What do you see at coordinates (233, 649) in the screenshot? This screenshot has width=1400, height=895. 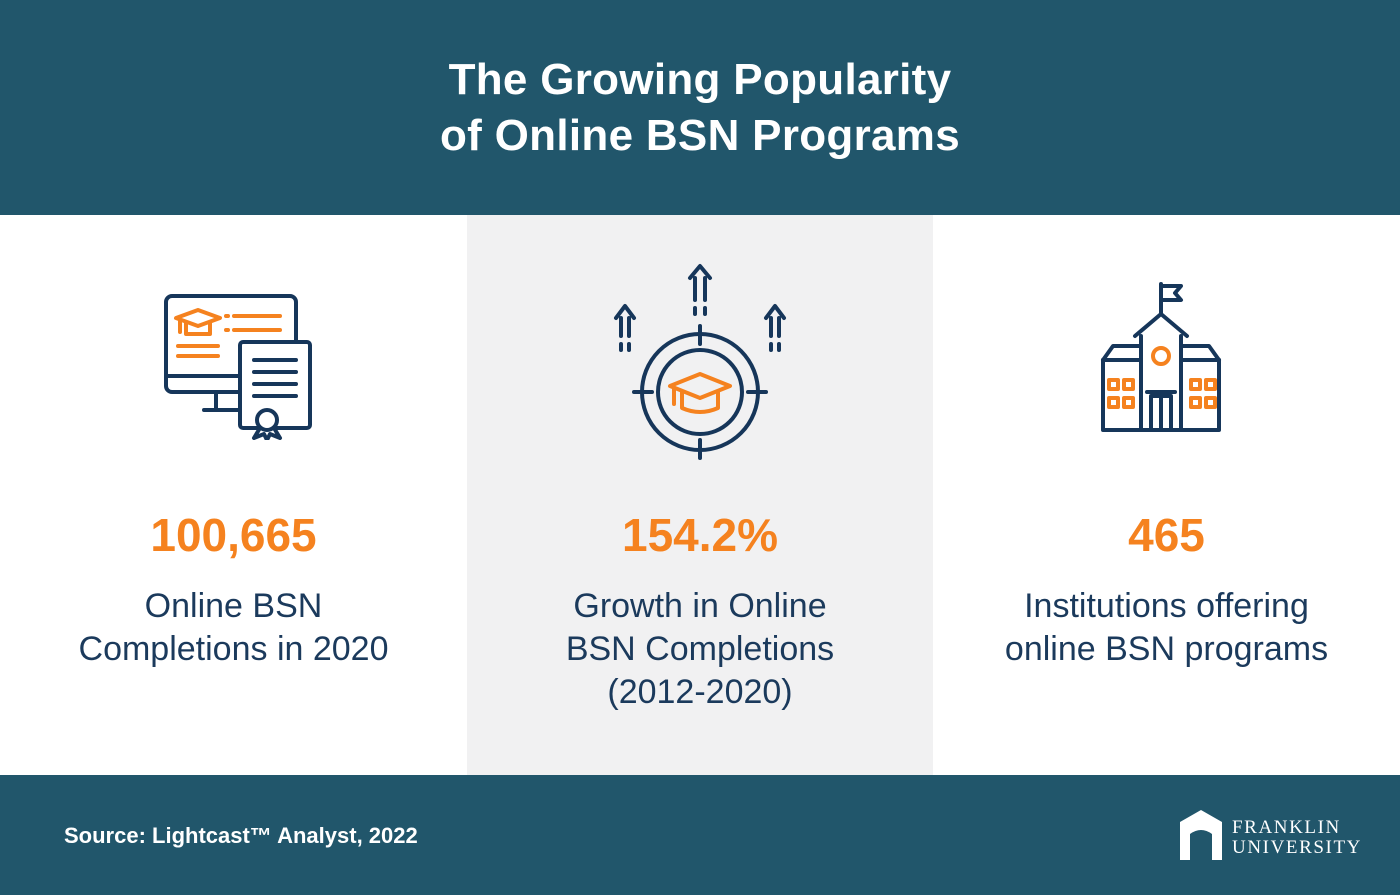 I see `stat-label-line: Completions in 2020` at bounding box center [233, 649].